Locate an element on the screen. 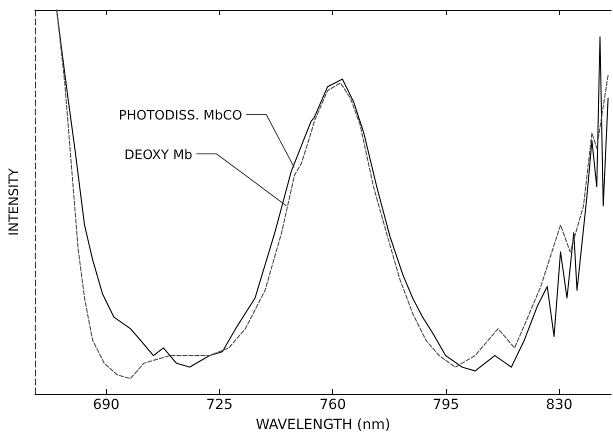  x-axis-title: WAVELENGTH (nm) is located at coordinates (323, 425).